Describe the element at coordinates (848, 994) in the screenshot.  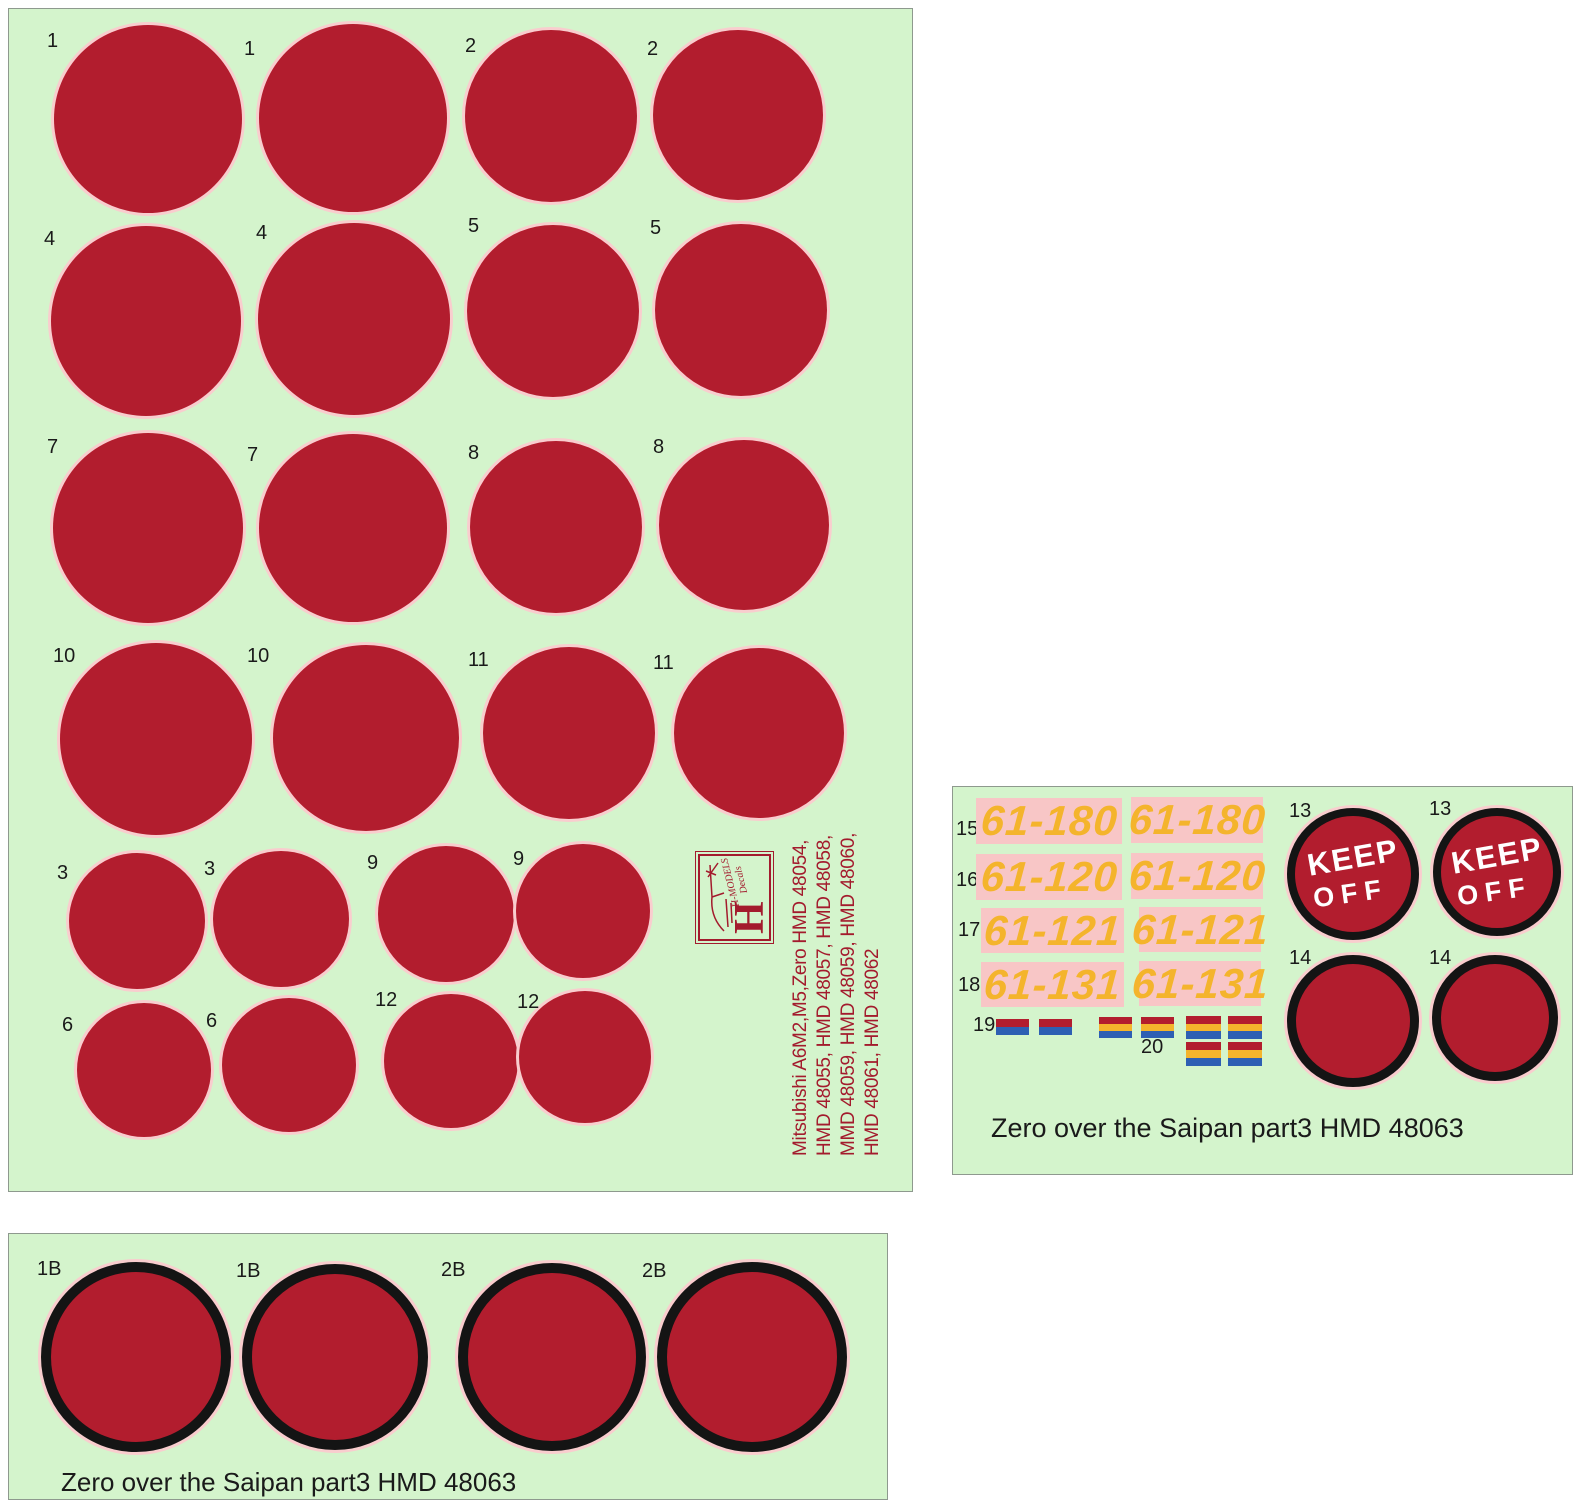
I see `side-text-line: MMD 48059, HMD 48059, HMD 48060,` at that location.